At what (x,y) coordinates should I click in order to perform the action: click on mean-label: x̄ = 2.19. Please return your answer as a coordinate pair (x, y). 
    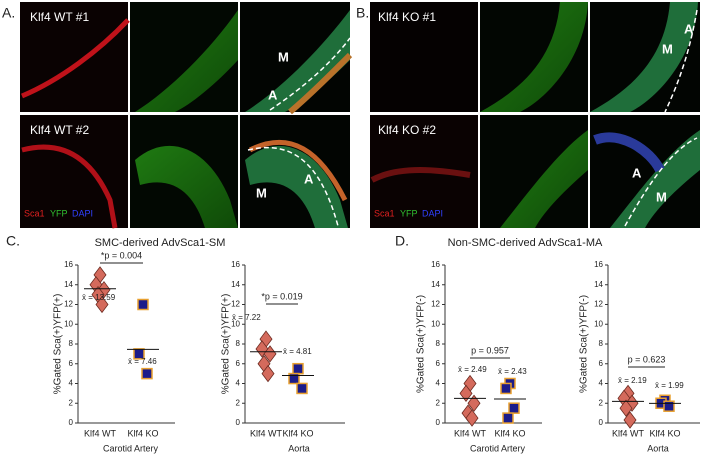
    Looking at the image, I should click on (632, 380).